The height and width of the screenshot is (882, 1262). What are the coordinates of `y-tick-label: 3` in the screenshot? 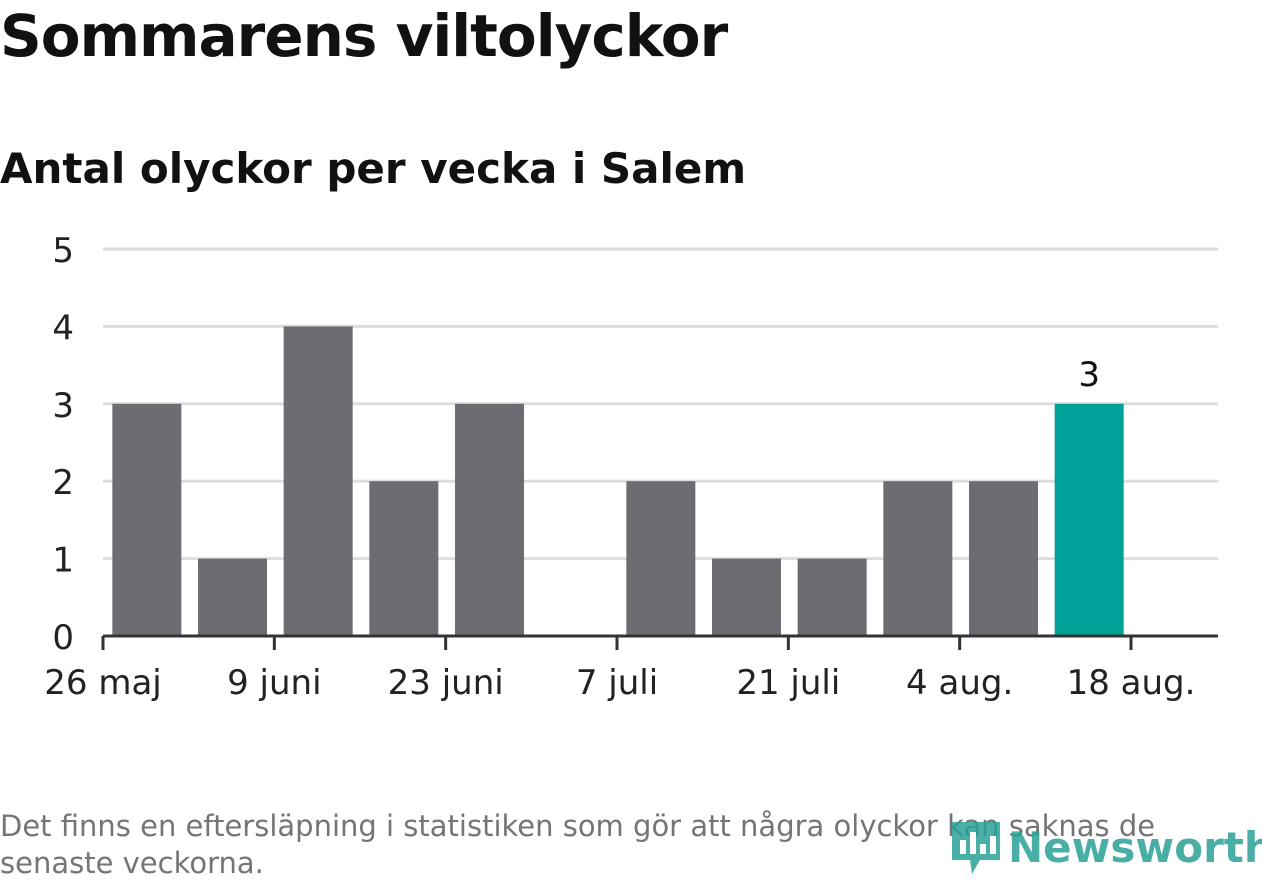 It's located at (63, 406).